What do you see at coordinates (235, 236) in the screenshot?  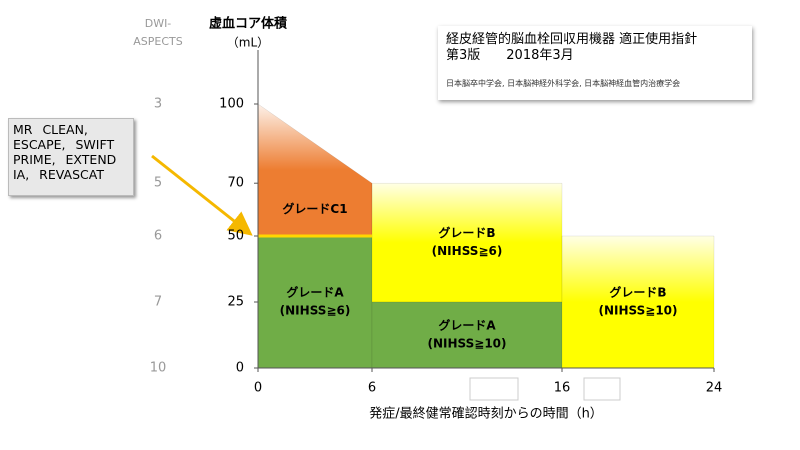 I see `y-tick-label: 50` at bounding box center [235, 236].